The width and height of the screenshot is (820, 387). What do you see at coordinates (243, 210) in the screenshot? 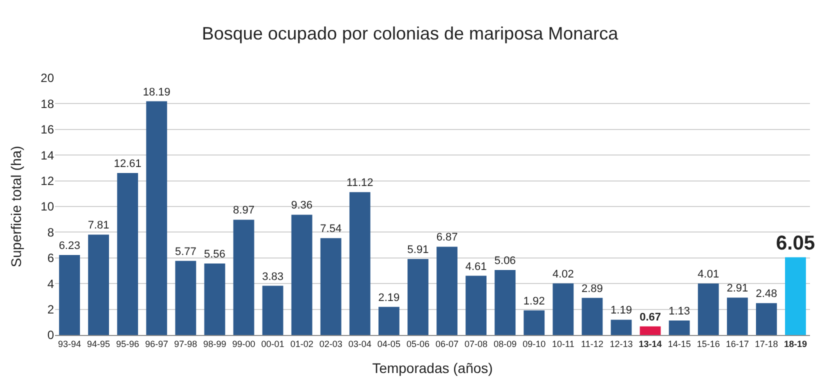
I see `data-label: 8.97` at bounding box center [243, 210].